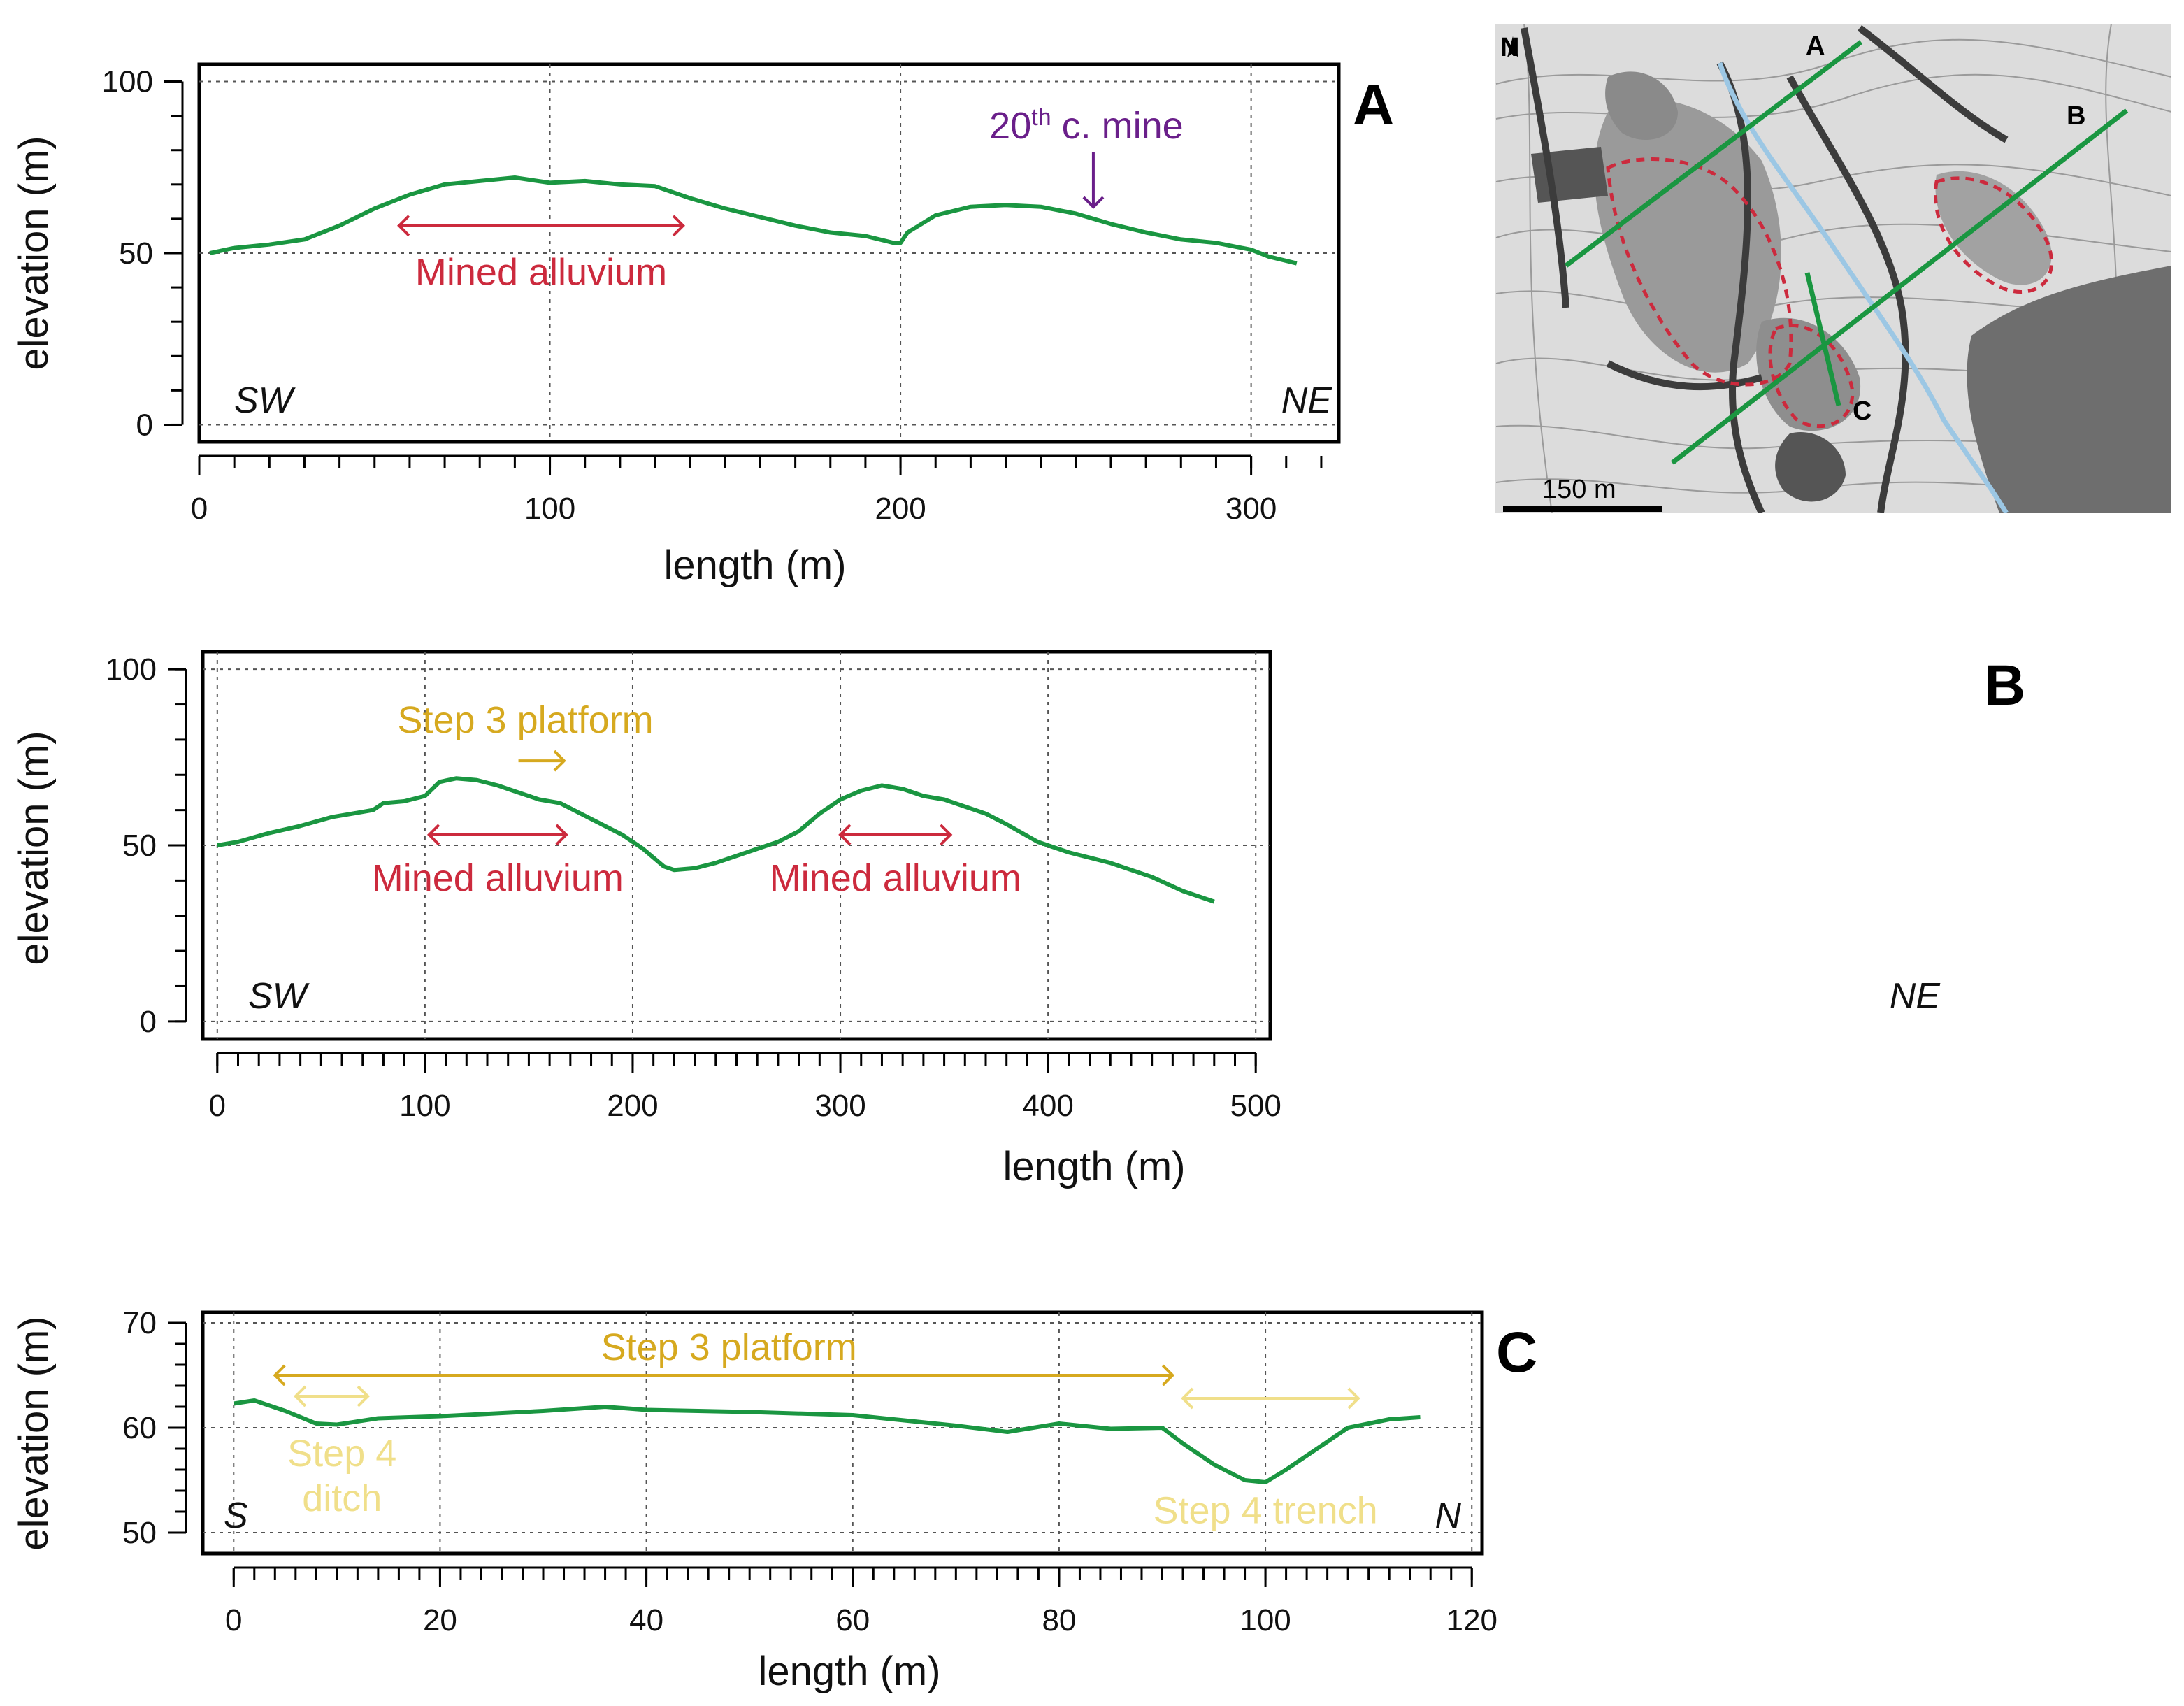 Image resolution: width=2184 pixels, height=1706 pixels. I want to click on y-tick-label: 70, so click(139, 1323).